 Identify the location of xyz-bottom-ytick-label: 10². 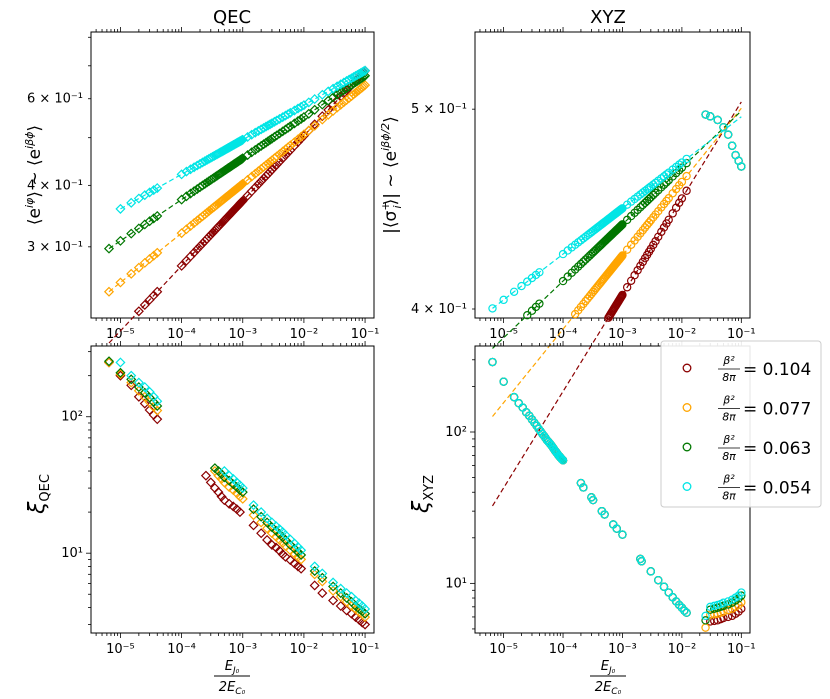
(456, 432).